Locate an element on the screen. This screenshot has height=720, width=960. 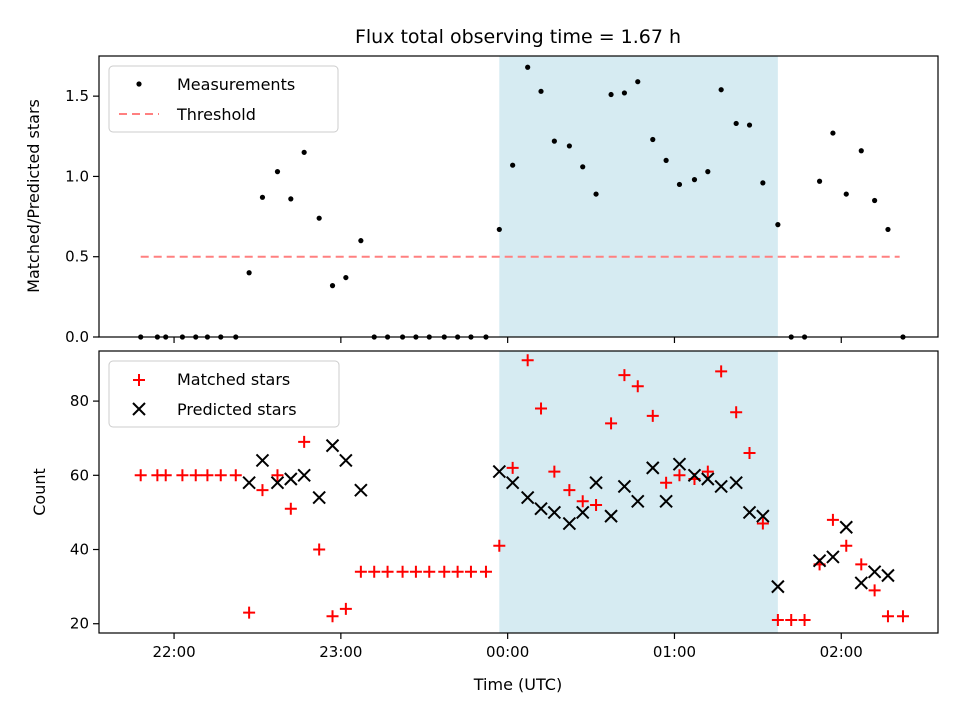
measurements-legend-label: Measurements is located at coordinates (236, 84).